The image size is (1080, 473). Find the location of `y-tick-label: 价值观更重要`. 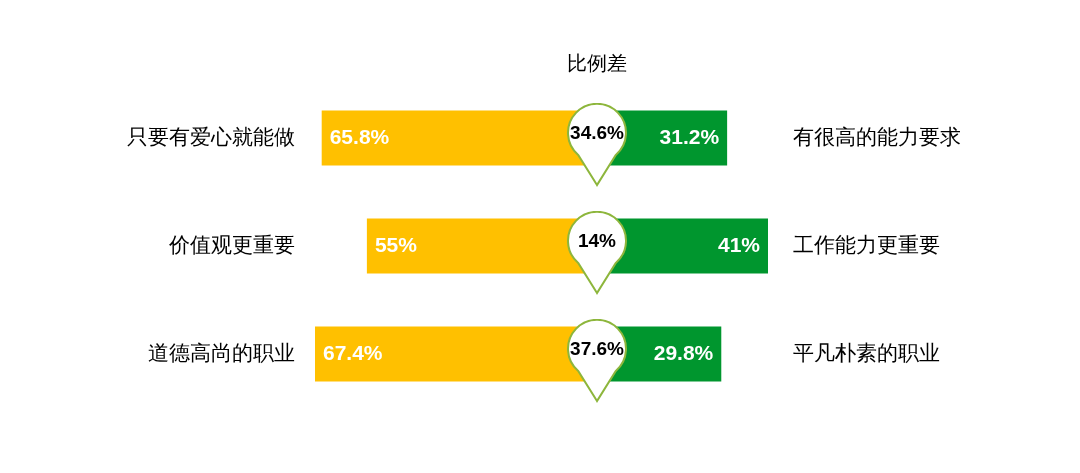

y-tick-label: 价值观更重要 is located at coordinates (231, 244).